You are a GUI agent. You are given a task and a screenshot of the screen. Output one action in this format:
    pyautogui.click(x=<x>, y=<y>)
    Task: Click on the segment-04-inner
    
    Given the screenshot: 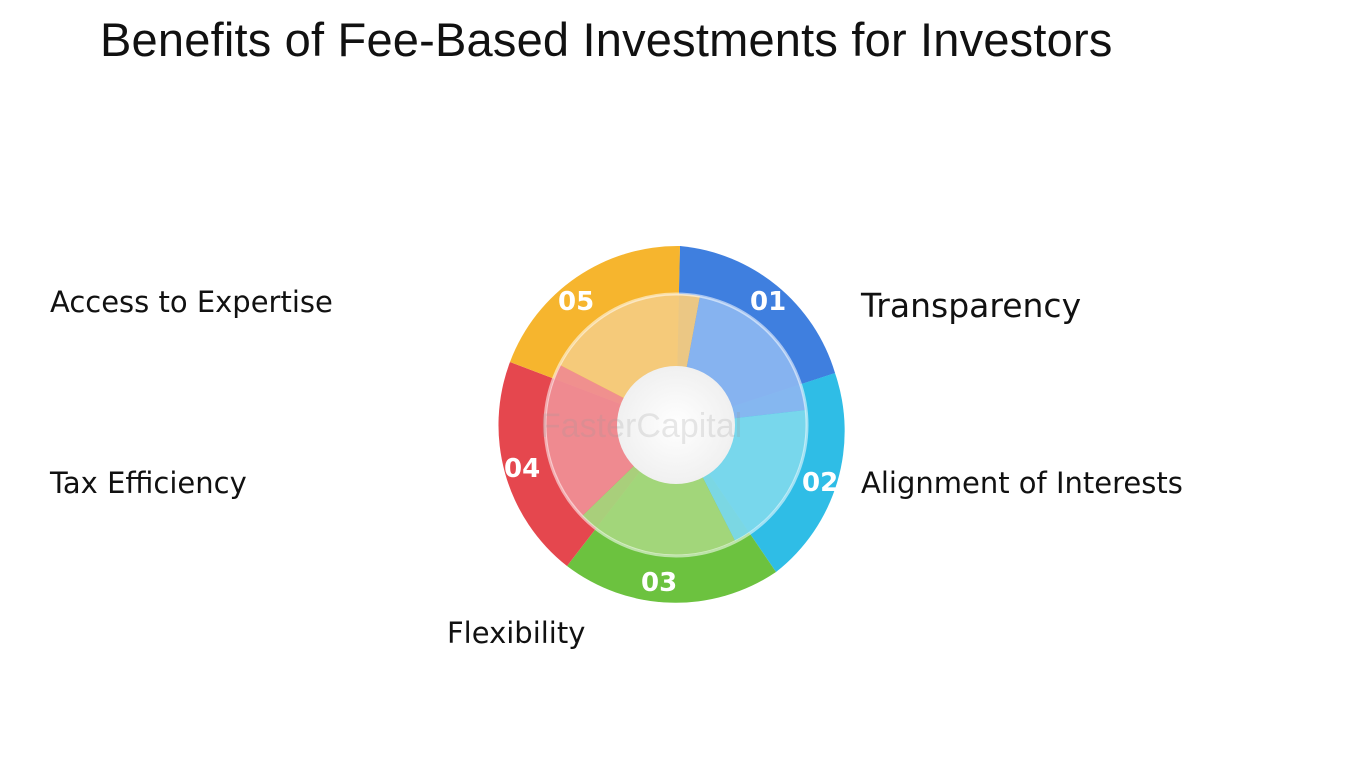 What is the action you would take?
    pyautogui.click(x=610, y=440)
    